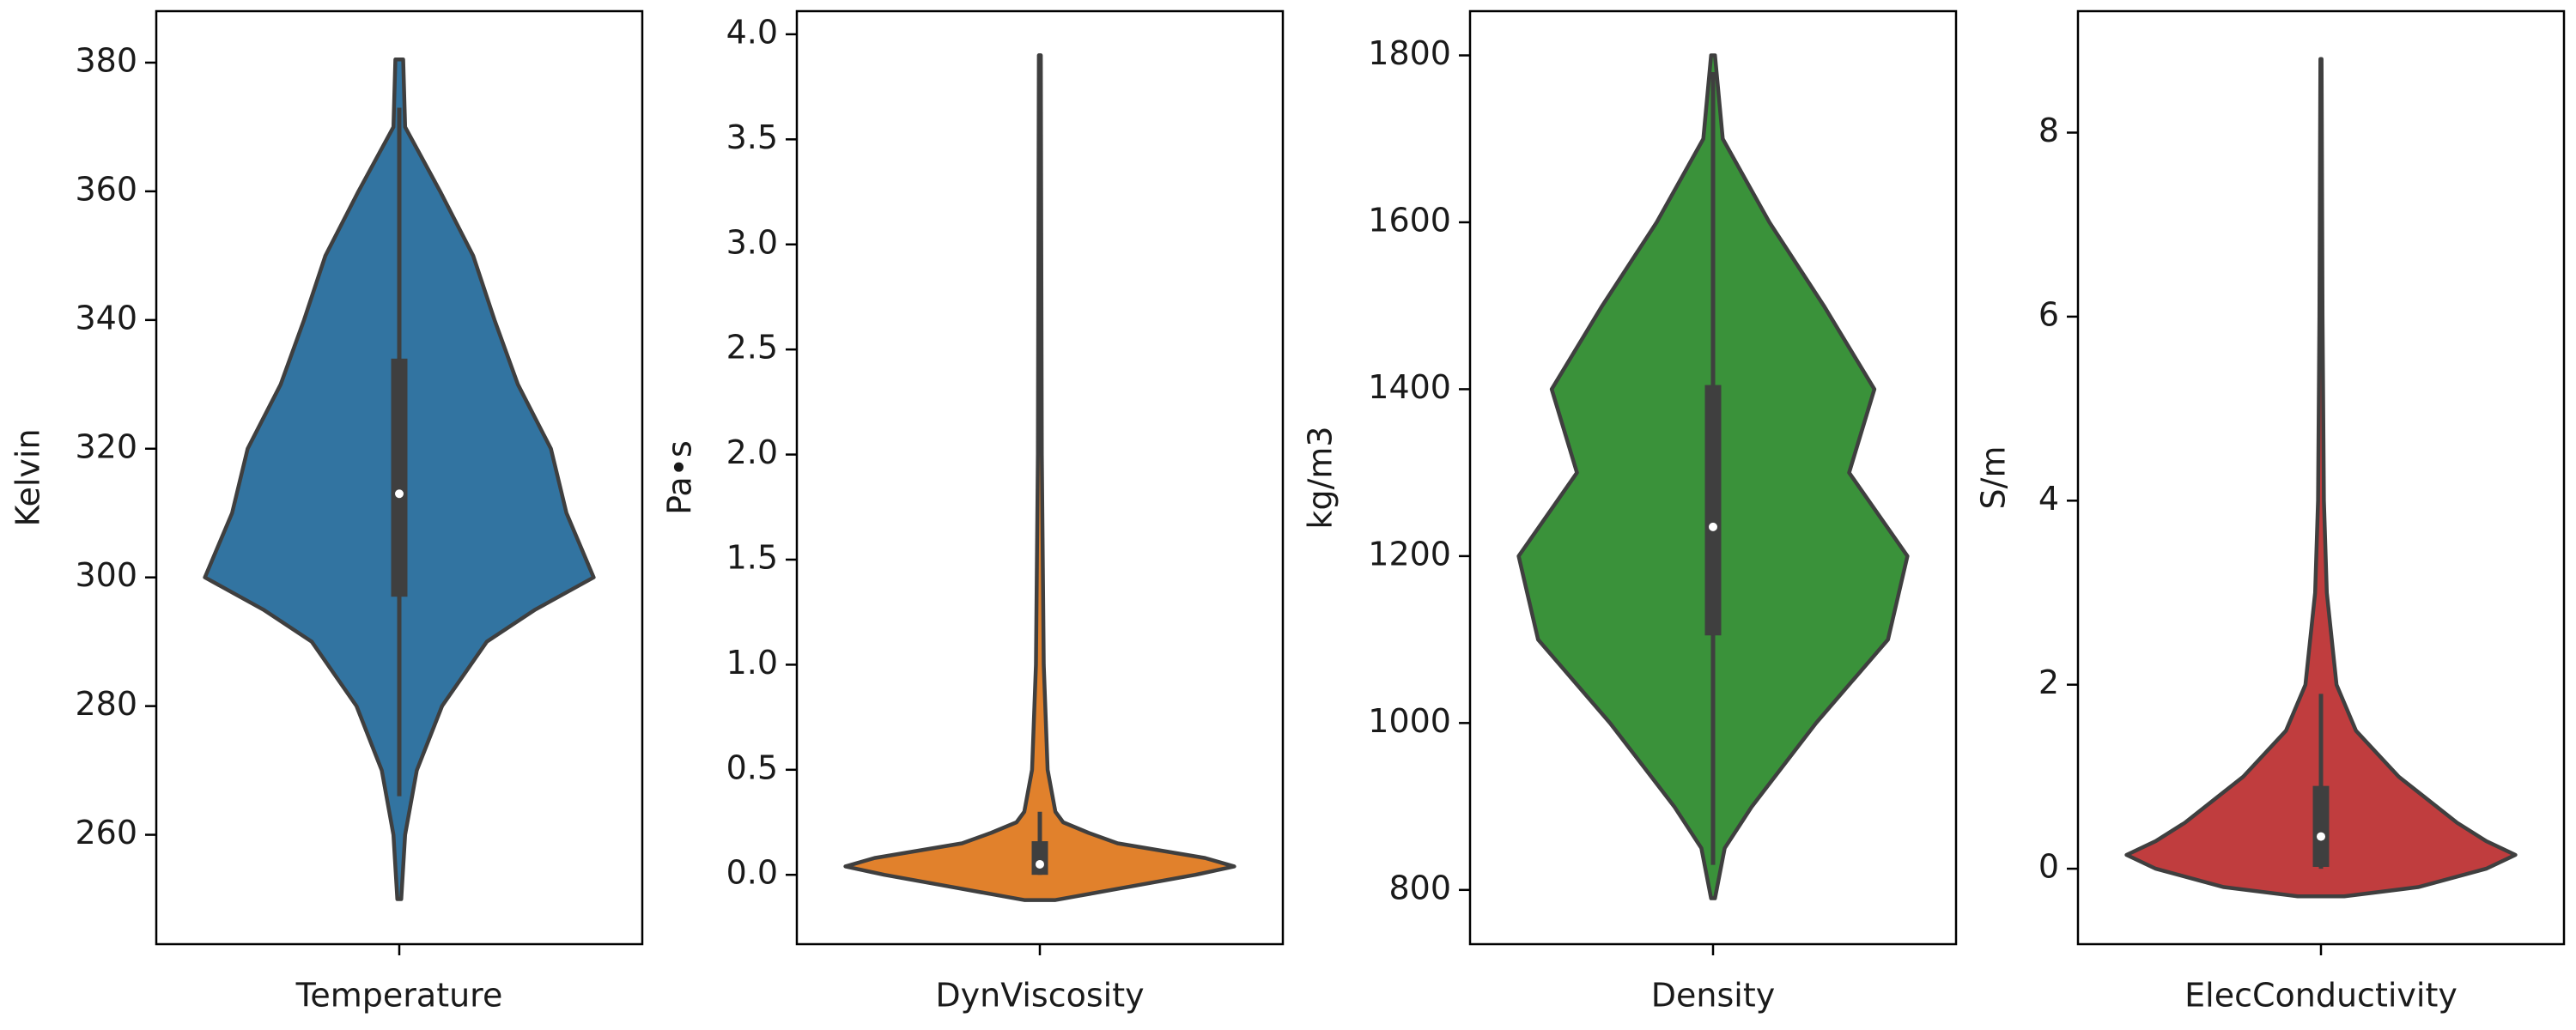 This screenshot has width=2576, height=1030. I want to click on y-tick-label: 1600, so click(1409, 220).